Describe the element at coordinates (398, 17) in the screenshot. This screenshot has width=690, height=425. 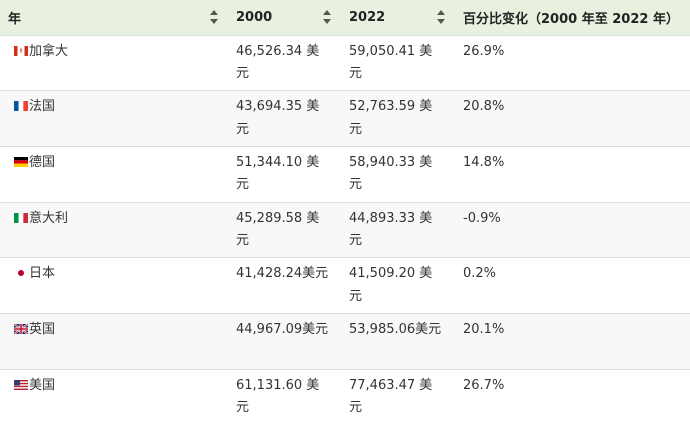
I see `header-2022: 2022` at that location.